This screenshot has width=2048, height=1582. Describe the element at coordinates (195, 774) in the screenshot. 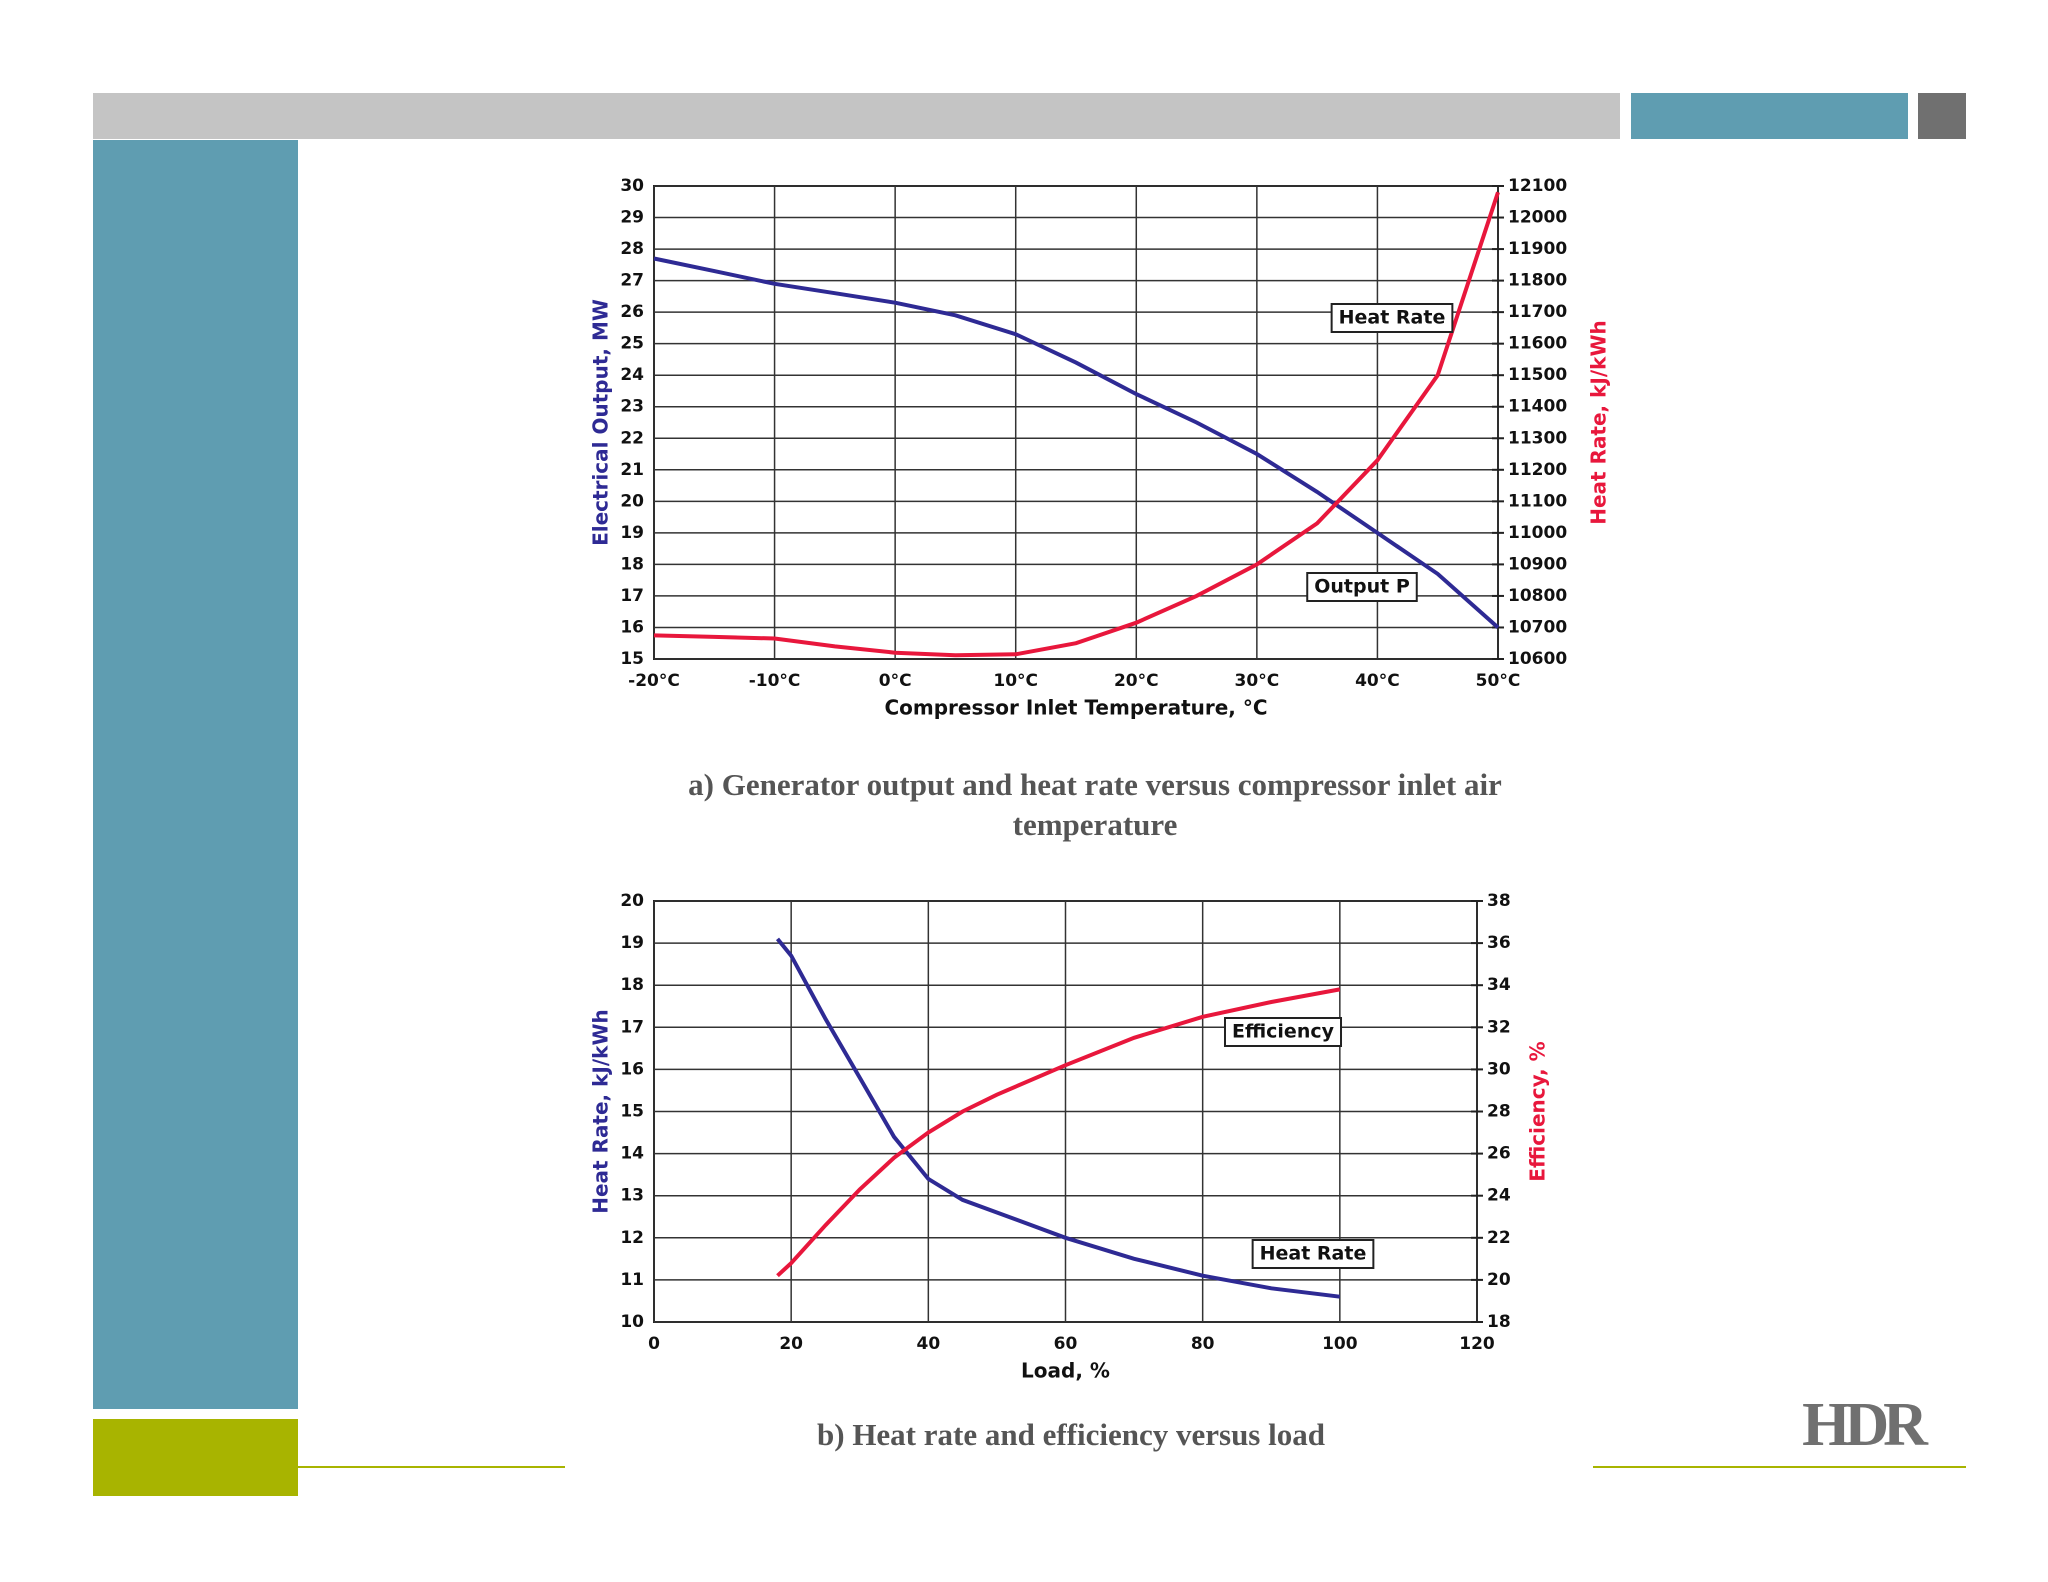

I see `sidebar` at that location.